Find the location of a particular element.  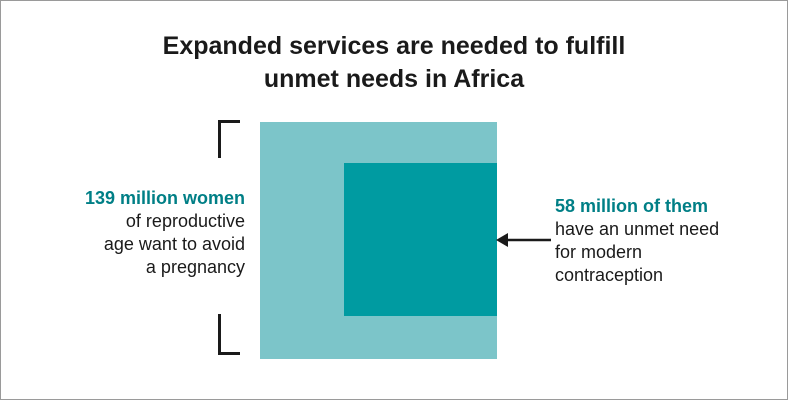

left-arrow-icon is located at coordinates (523, 240).